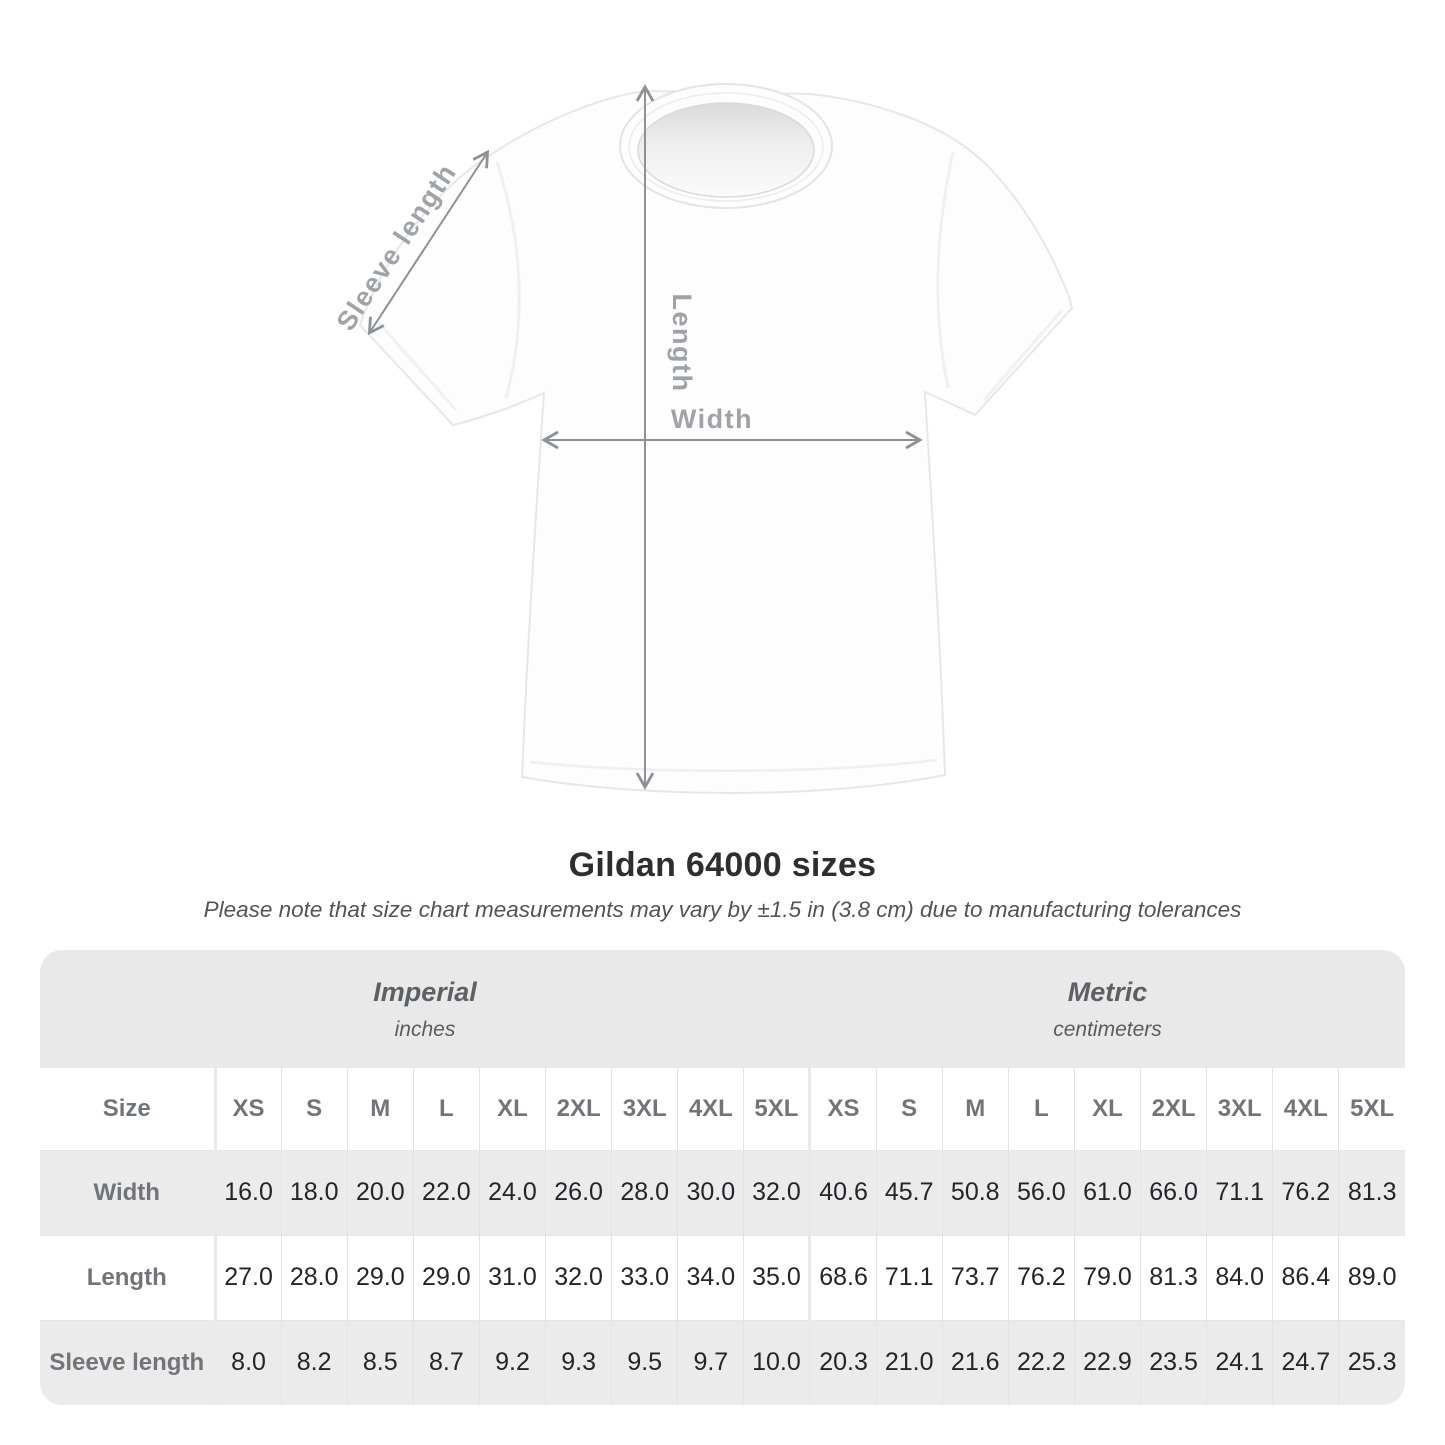 This screenshot has width=1445, height=1445. What do you see at coordinates (1239, 1109) in the screenshot?
I see `size-header-metric-3xl: 3XL` at bounding box center [1239, 1109].